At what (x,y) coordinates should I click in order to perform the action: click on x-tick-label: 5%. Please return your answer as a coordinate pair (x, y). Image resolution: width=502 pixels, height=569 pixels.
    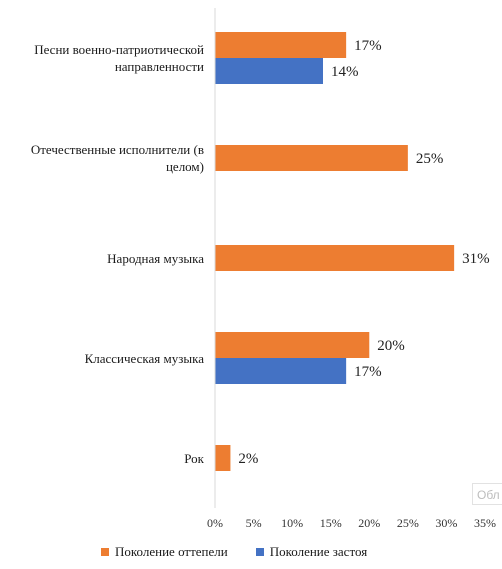
    Looking at the image, I should click on (254, 523).